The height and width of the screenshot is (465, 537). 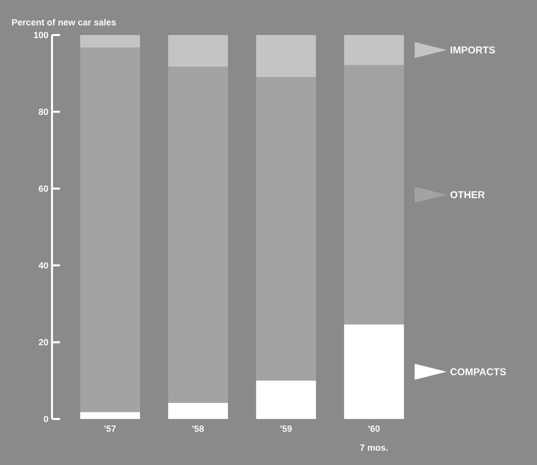 What do you see at coordinates (41, 35) in the screenshot?
I see `y-tick-label: 100` at bounding box center [41, 35].